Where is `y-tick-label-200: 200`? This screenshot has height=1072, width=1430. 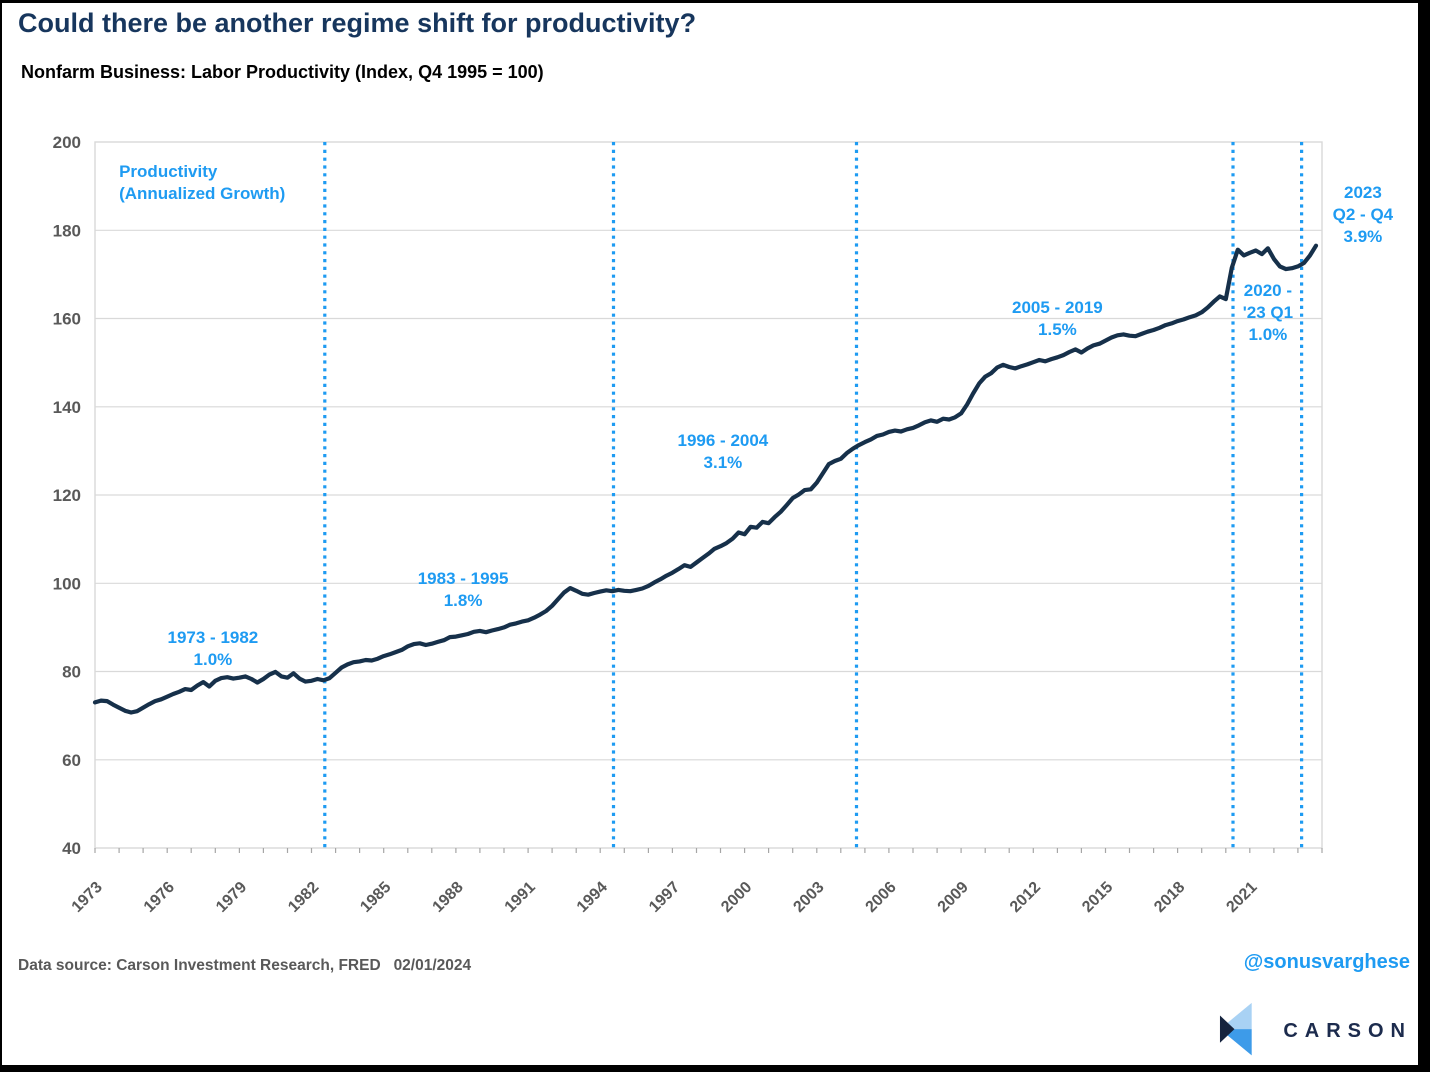
y-tick-label-200: 200 is located at coordinates (67, 142).